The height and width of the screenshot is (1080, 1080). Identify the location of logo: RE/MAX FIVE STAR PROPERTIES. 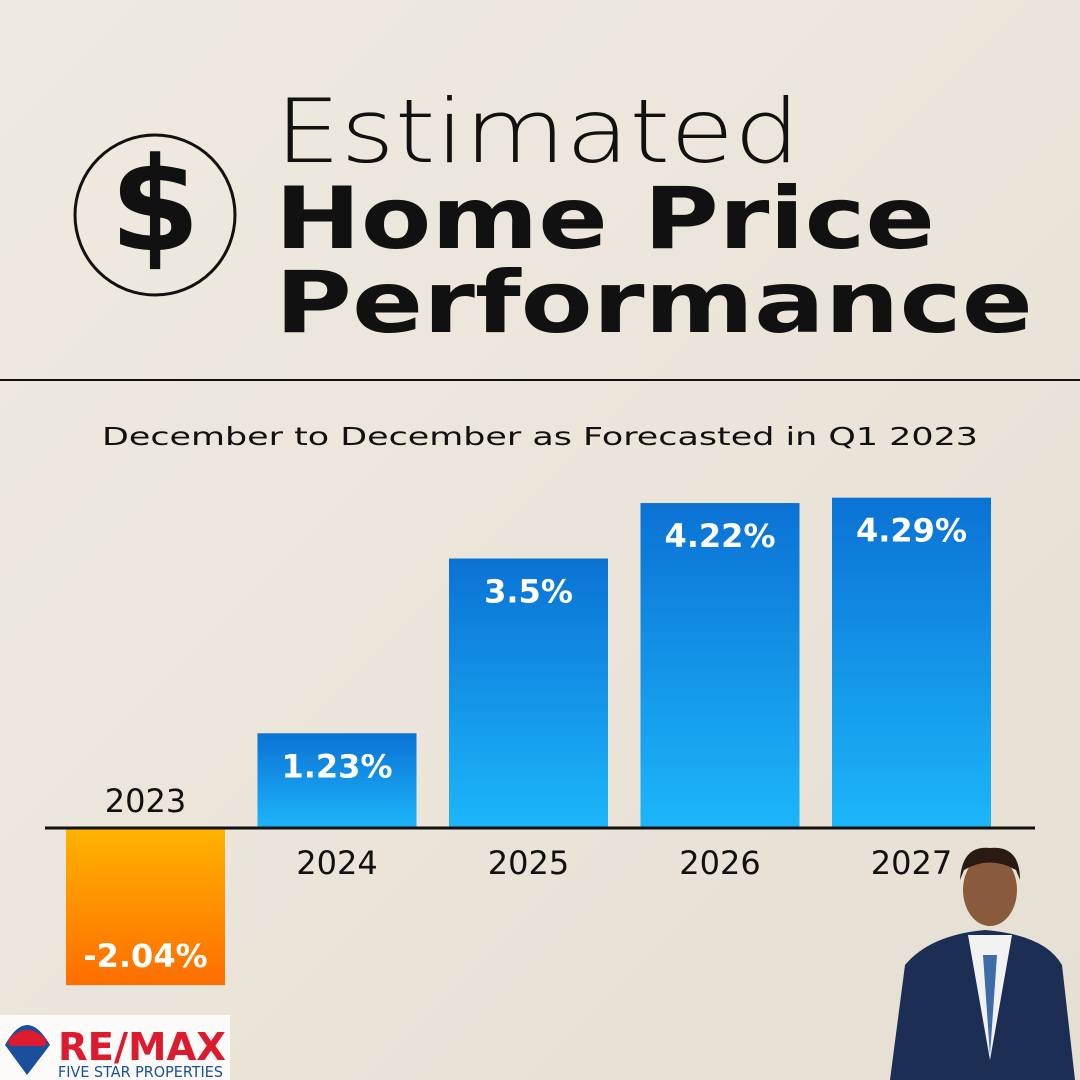
(115, 1047).